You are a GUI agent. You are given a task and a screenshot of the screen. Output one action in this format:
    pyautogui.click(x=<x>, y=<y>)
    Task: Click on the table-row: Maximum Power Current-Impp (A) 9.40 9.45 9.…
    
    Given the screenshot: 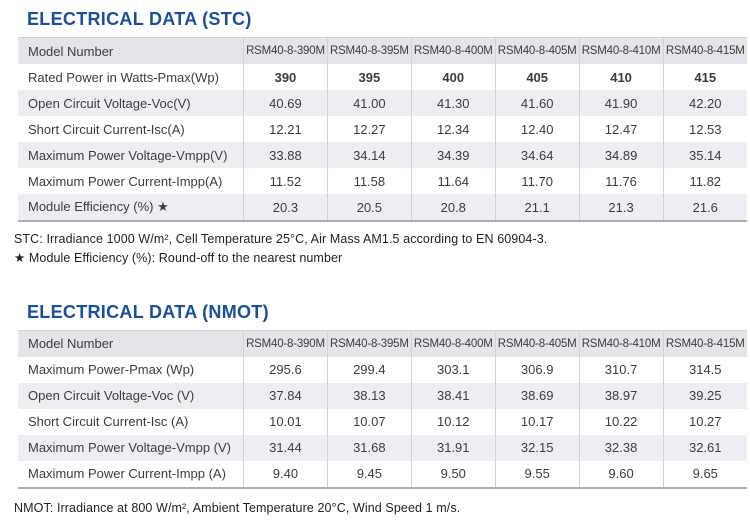 What is the action you would take?
    pyautogui.click(x=382, y=474)
    